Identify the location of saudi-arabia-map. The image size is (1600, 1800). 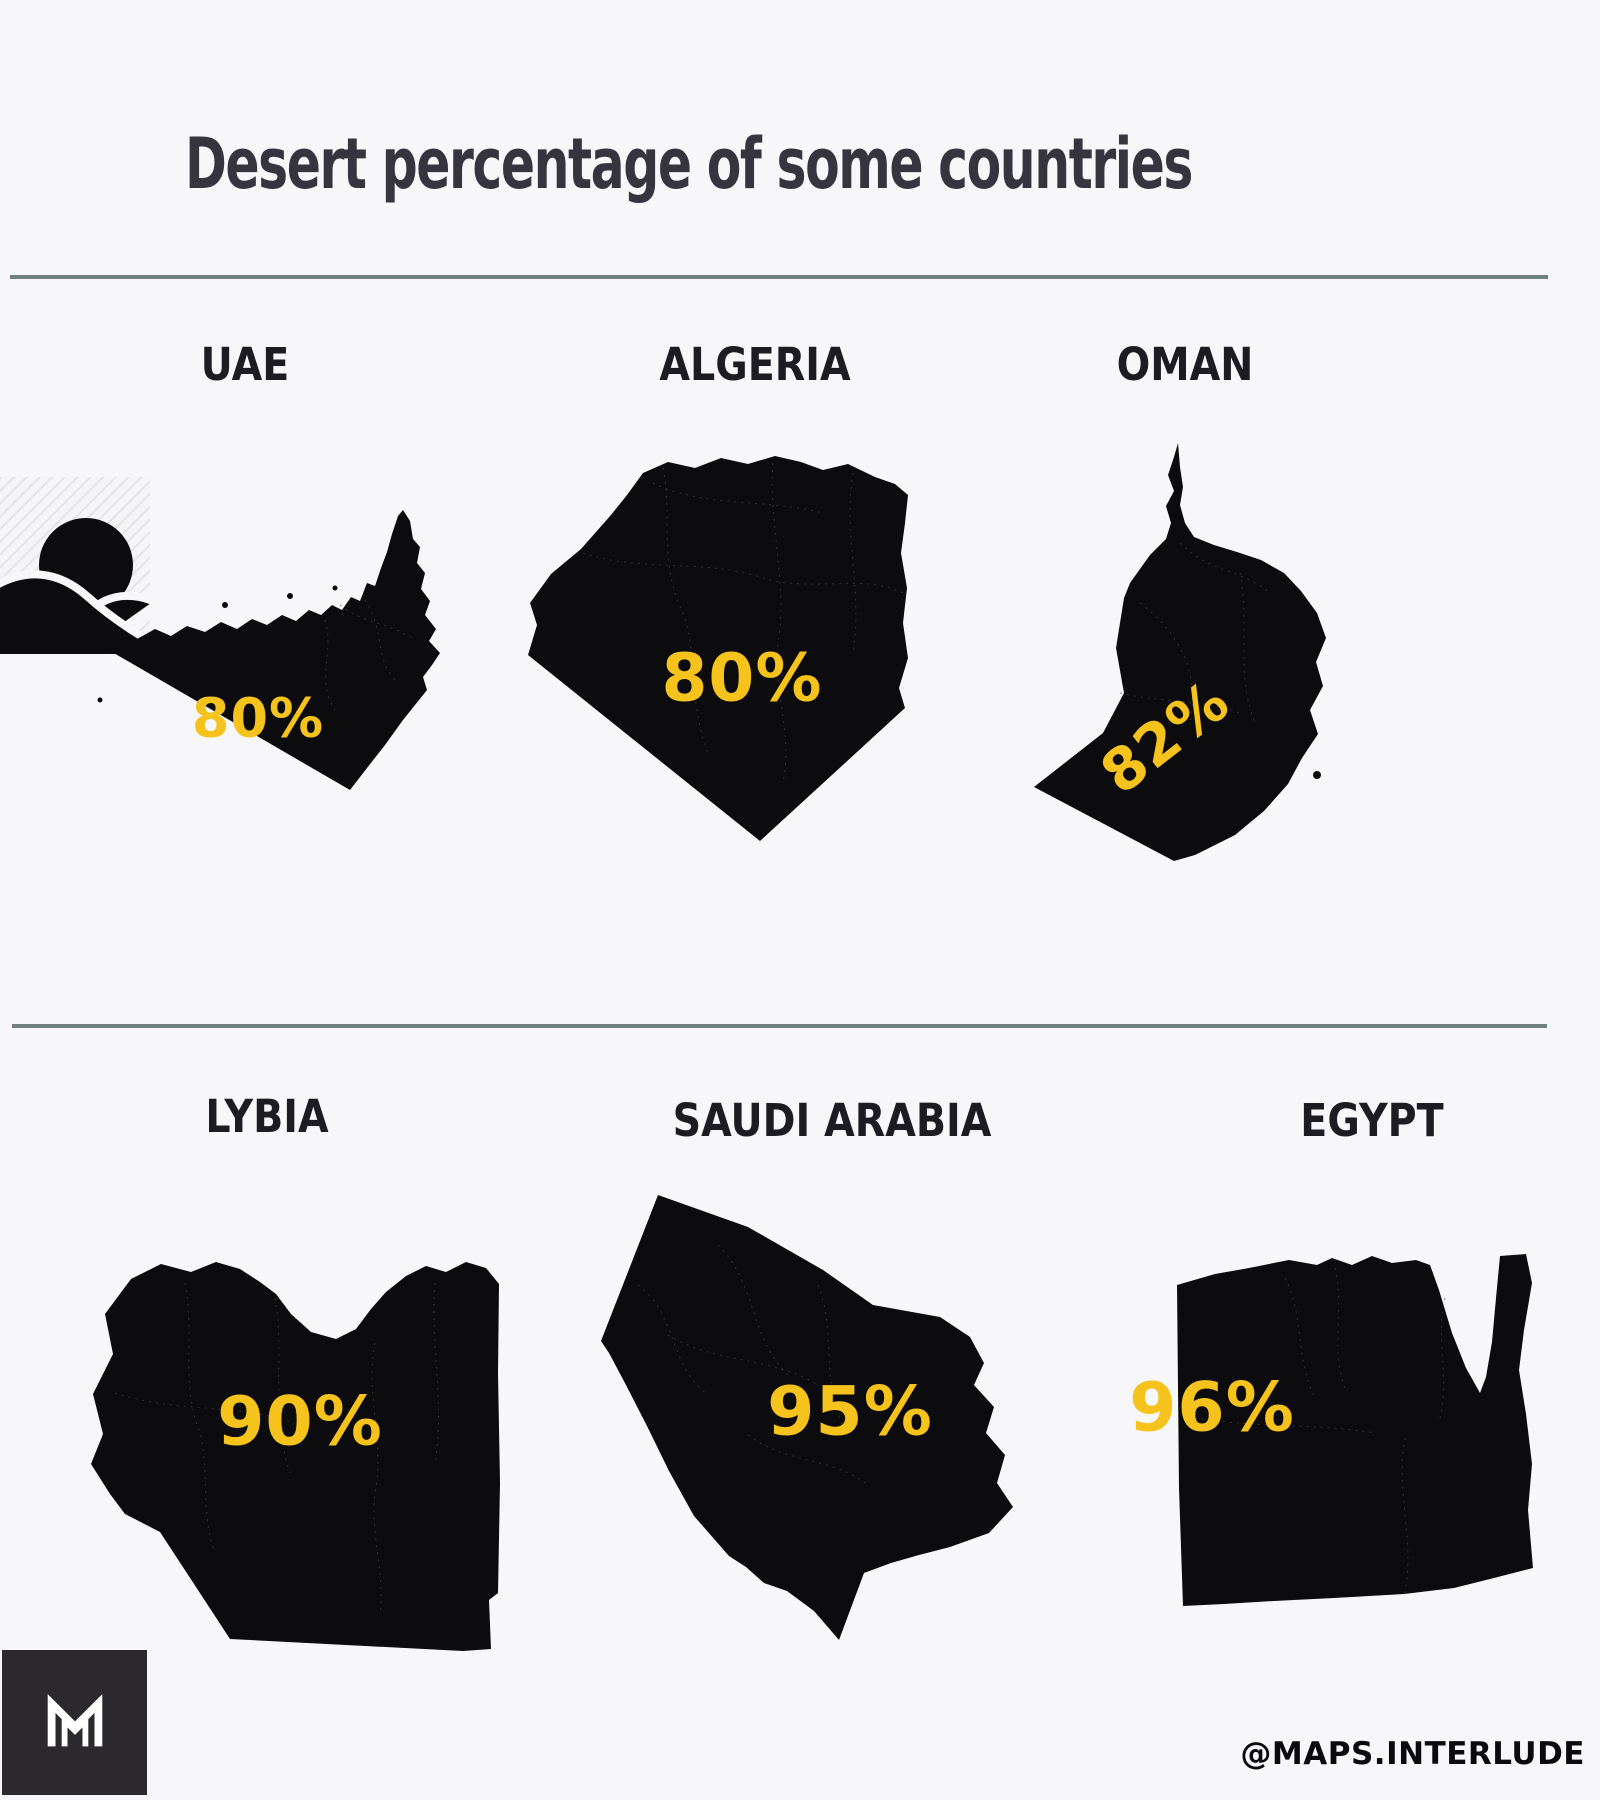
(807, 1417).